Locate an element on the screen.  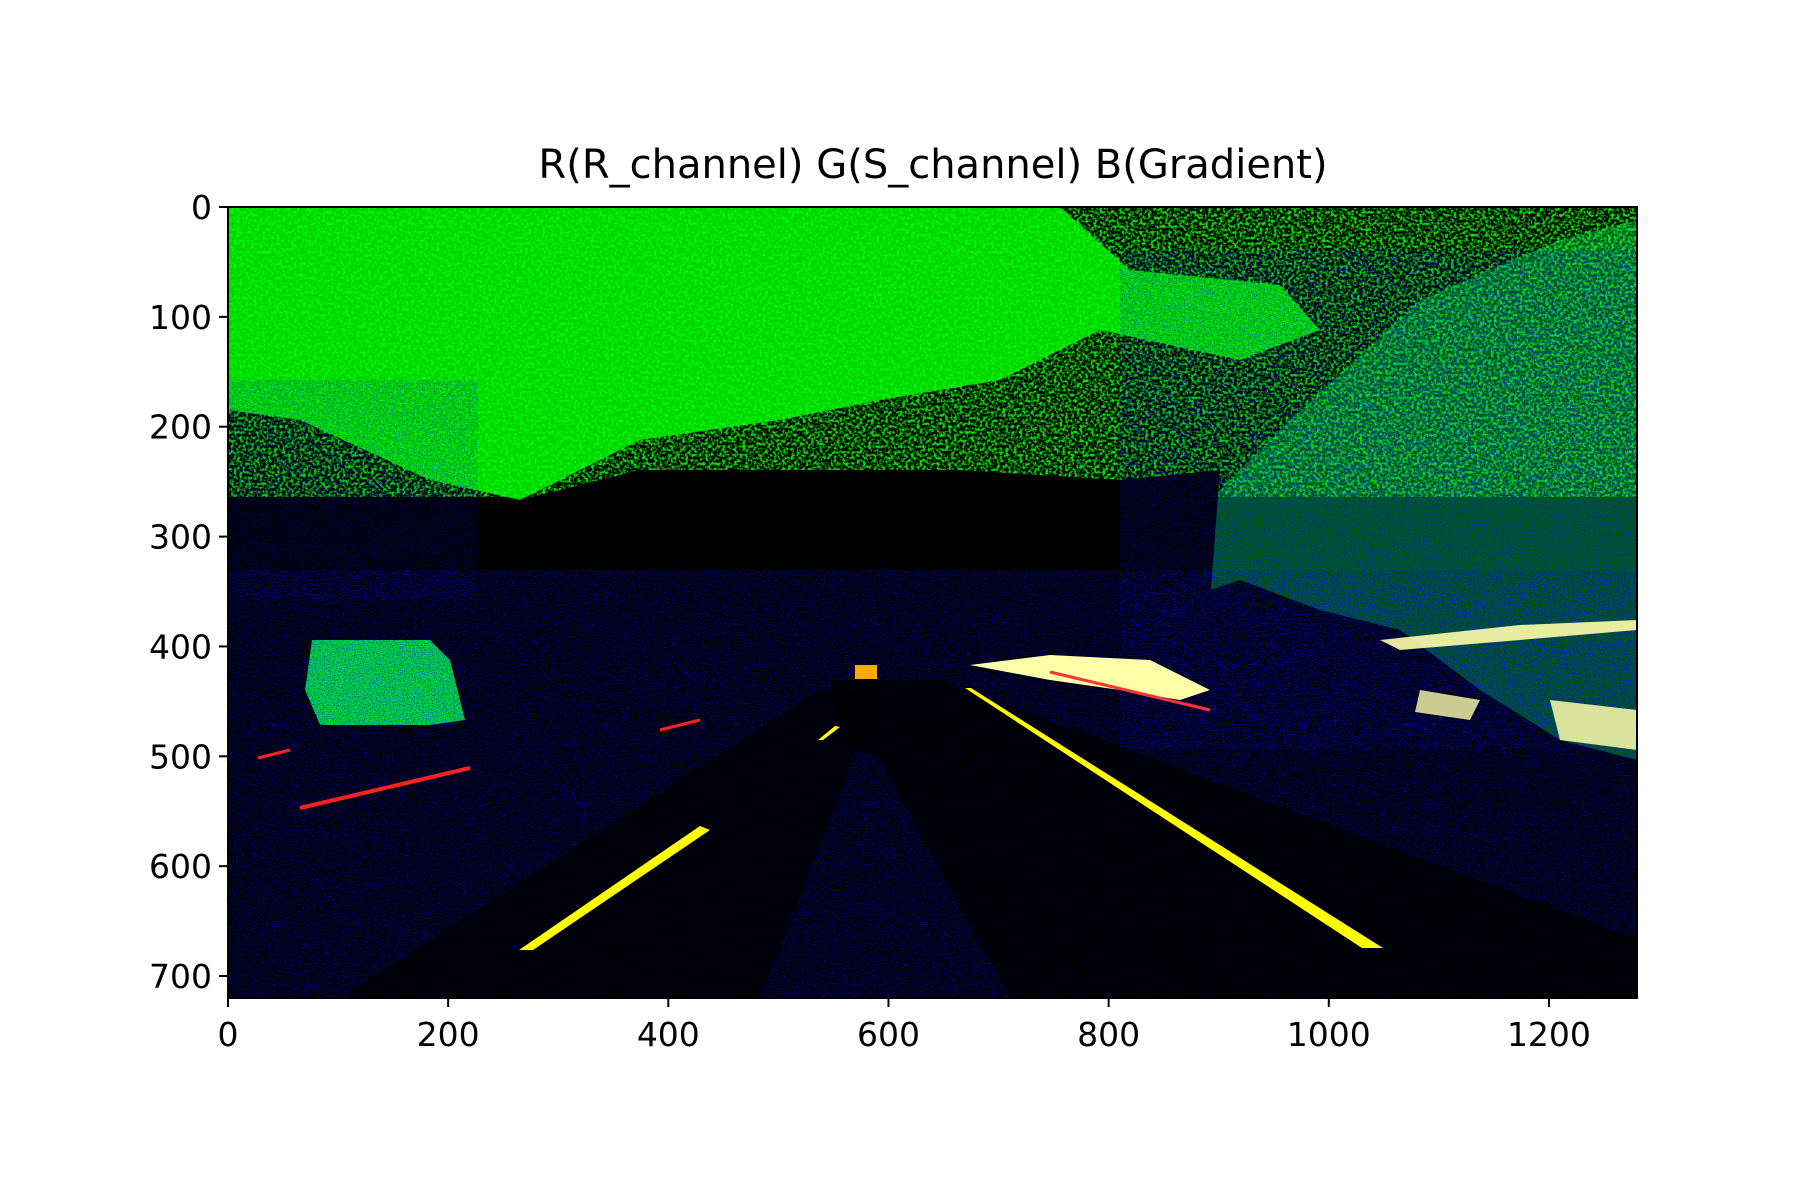
r-channel-lines is located at coordinates (734, 740).